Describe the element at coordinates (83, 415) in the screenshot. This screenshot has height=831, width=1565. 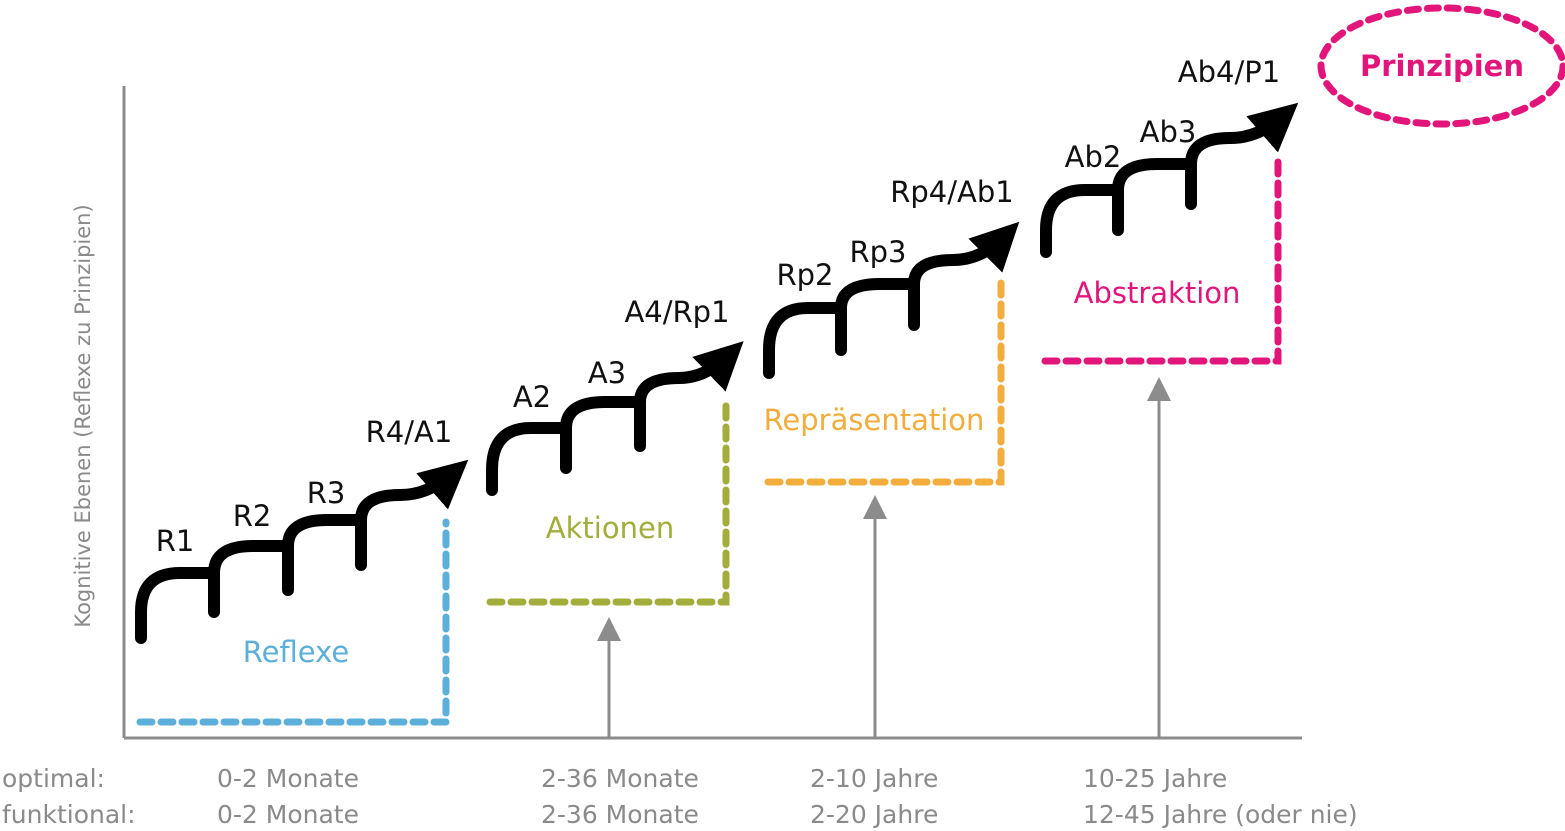
I see `y-axis-label: Kognitive Ebenen (Reflexe zu Prinzipien)` at that location.